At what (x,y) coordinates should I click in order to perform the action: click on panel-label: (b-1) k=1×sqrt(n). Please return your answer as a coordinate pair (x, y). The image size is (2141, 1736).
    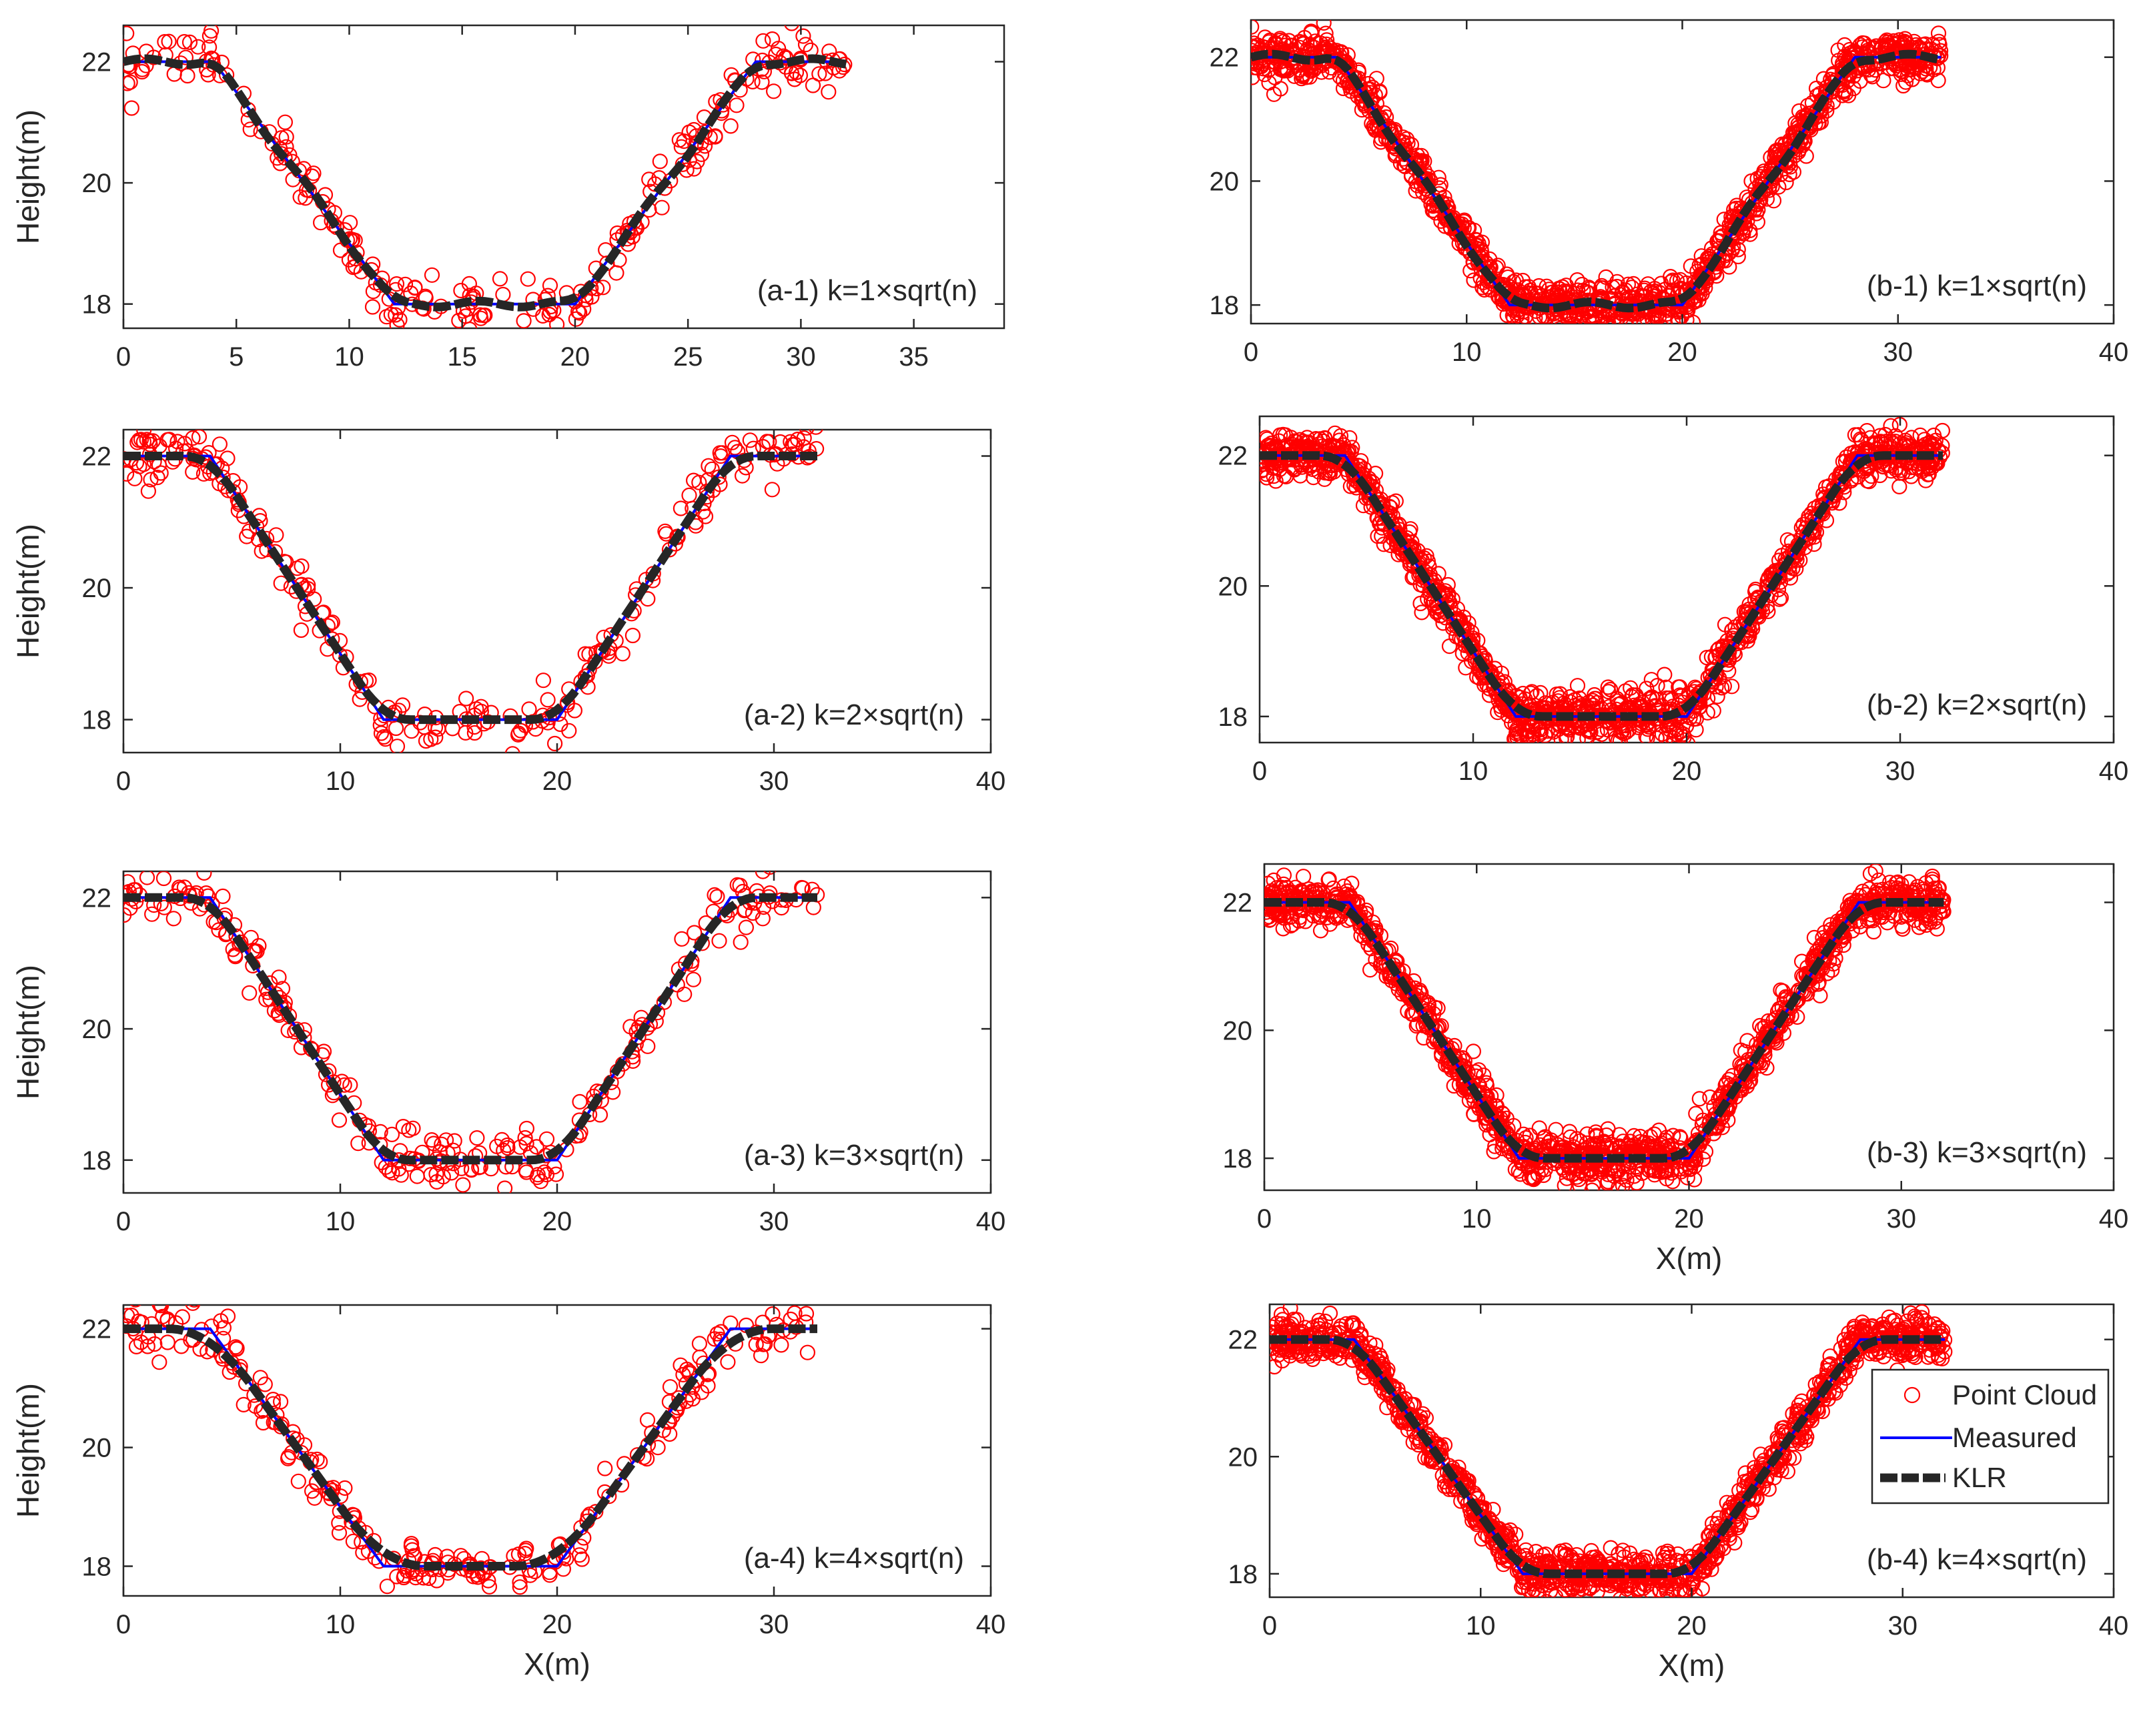
    Looking at the image, I should click on (1977, 286).